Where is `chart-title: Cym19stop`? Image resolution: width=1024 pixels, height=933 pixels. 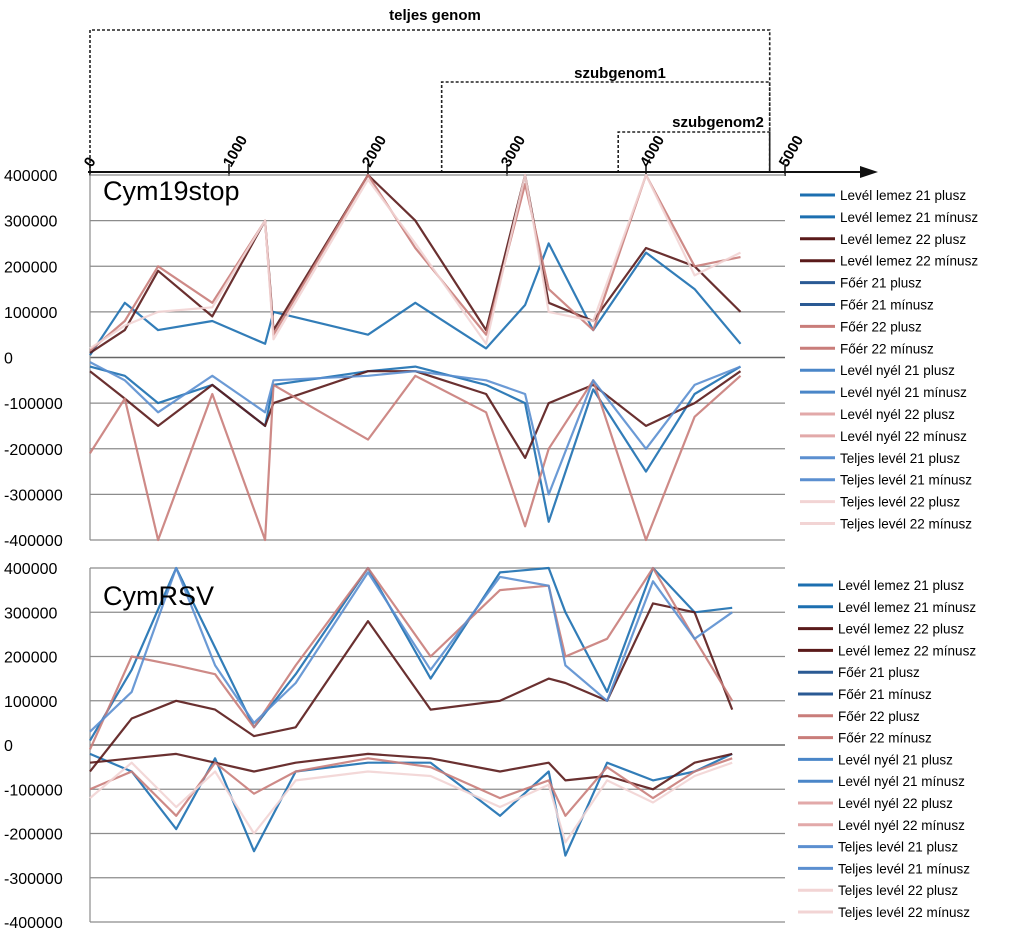 chart-title: Cym19stop is located at coordinates (171, 191).